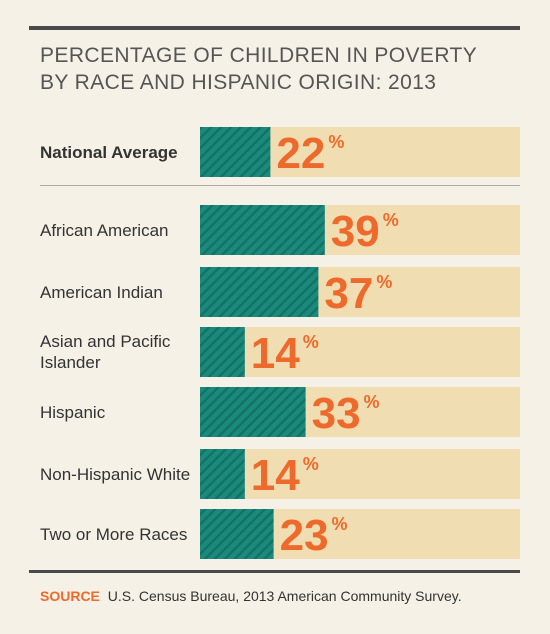 Image resolution: width=550 pixels, height=634 pixels. Describe the element at coordinates (274, 28) in the screenshot. I see `top-rule` at that location.